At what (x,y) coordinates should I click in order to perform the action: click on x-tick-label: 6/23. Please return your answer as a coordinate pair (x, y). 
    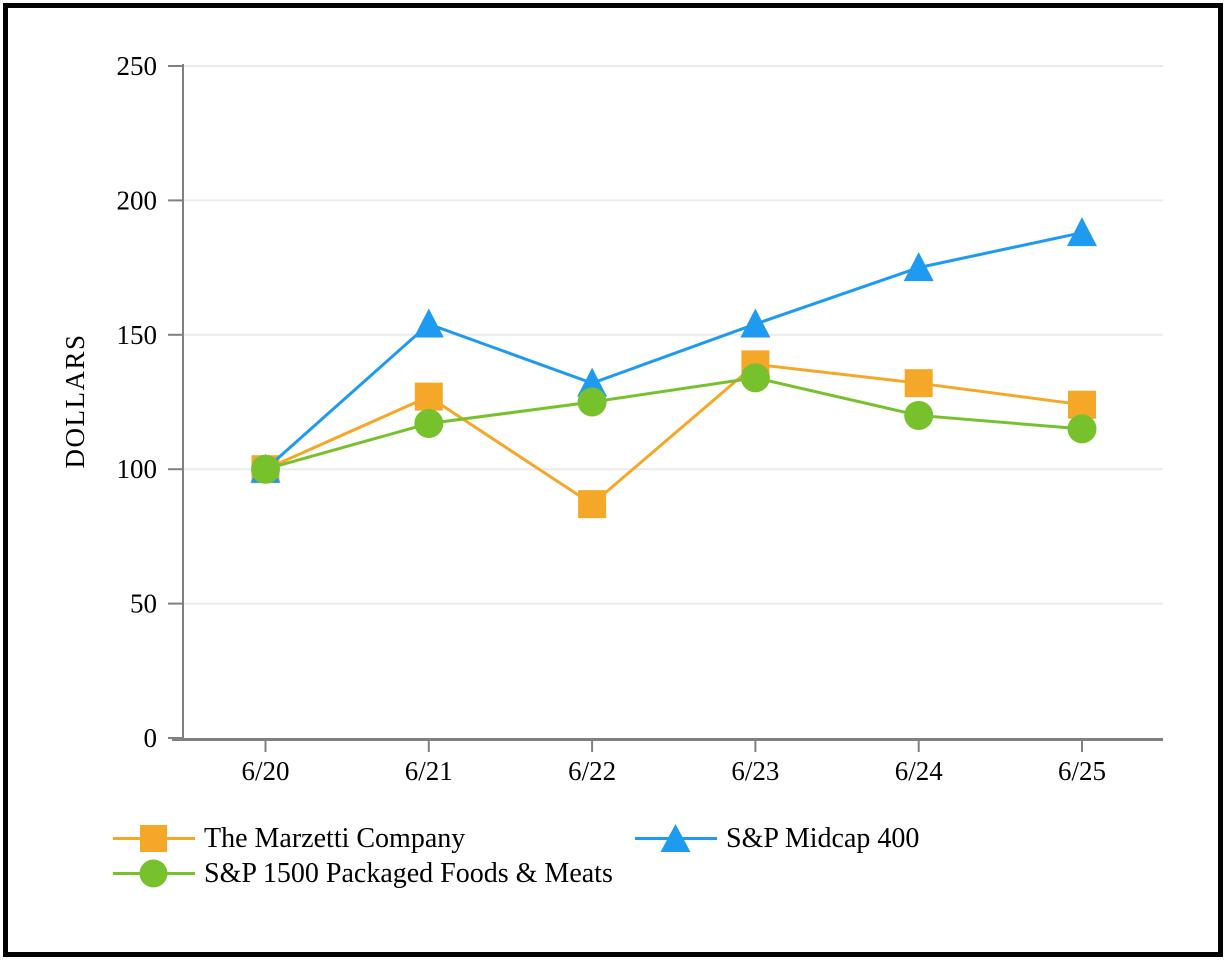
    Looking at the image, I should click on (755, 771).